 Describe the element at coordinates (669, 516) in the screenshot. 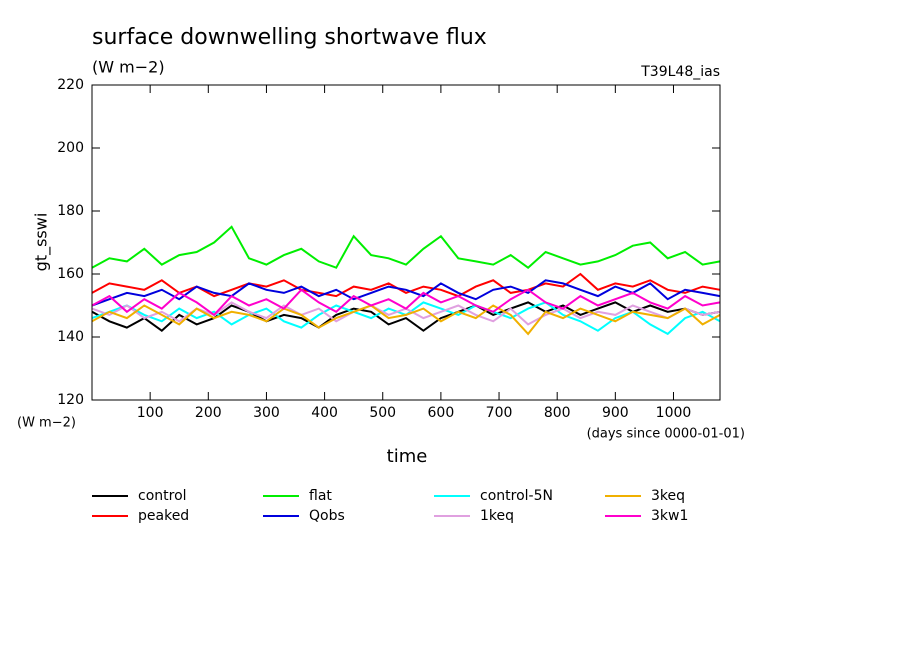

I see `legend-label: 3kw1` at that location.